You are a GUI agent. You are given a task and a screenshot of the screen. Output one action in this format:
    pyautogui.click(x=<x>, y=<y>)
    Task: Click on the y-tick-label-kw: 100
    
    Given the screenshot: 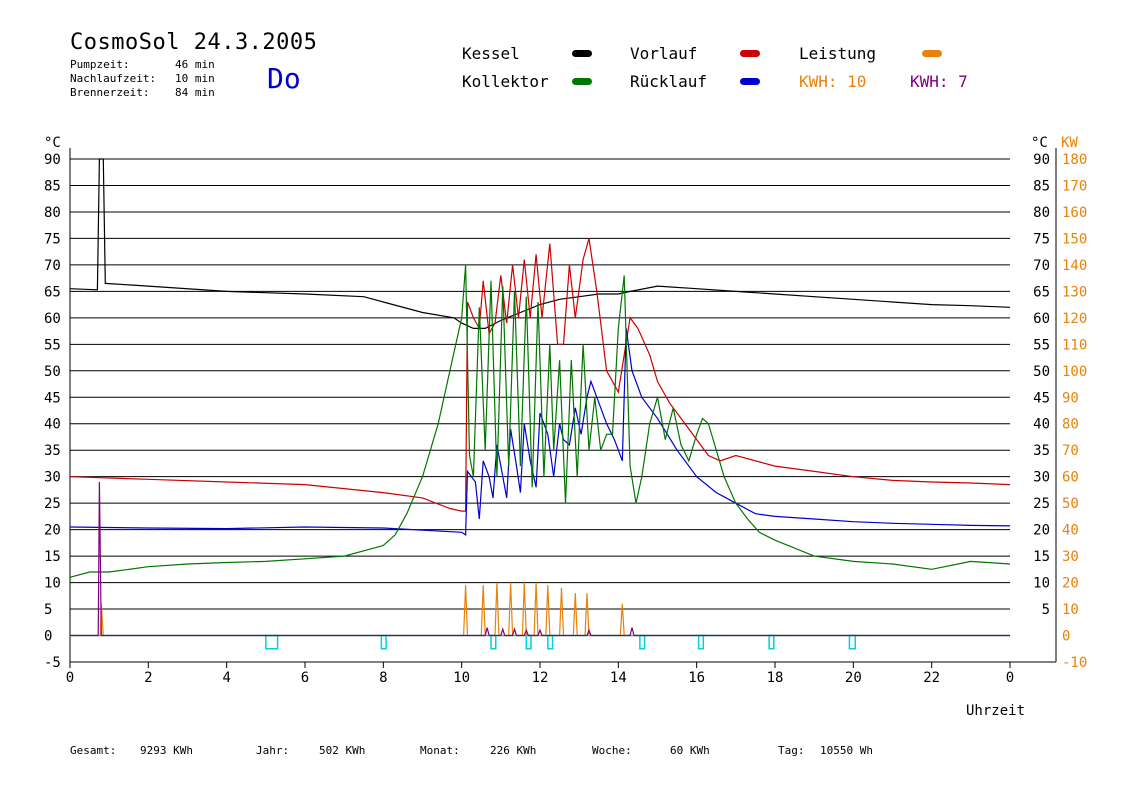 What is the action you would take?
    pyautogui.click(x=1074, y=372)
    